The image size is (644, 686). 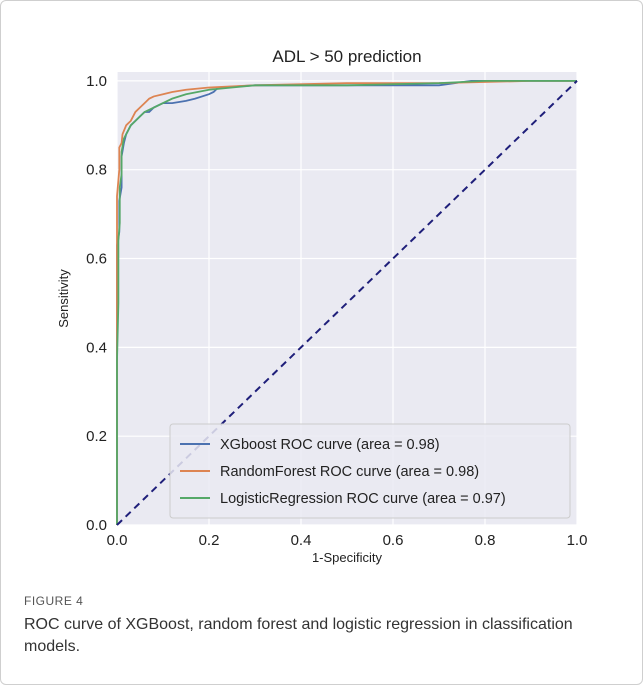 What do you see at coordinates (117, 540) in the screenshot?
I see `x-tick-label: 0.0` at bounding box center [117, 540].